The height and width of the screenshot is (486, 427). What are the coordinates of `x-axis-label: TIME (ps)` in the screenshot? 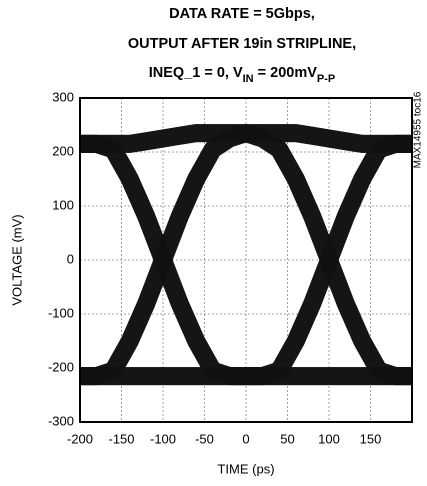 It's located at (245, 468).